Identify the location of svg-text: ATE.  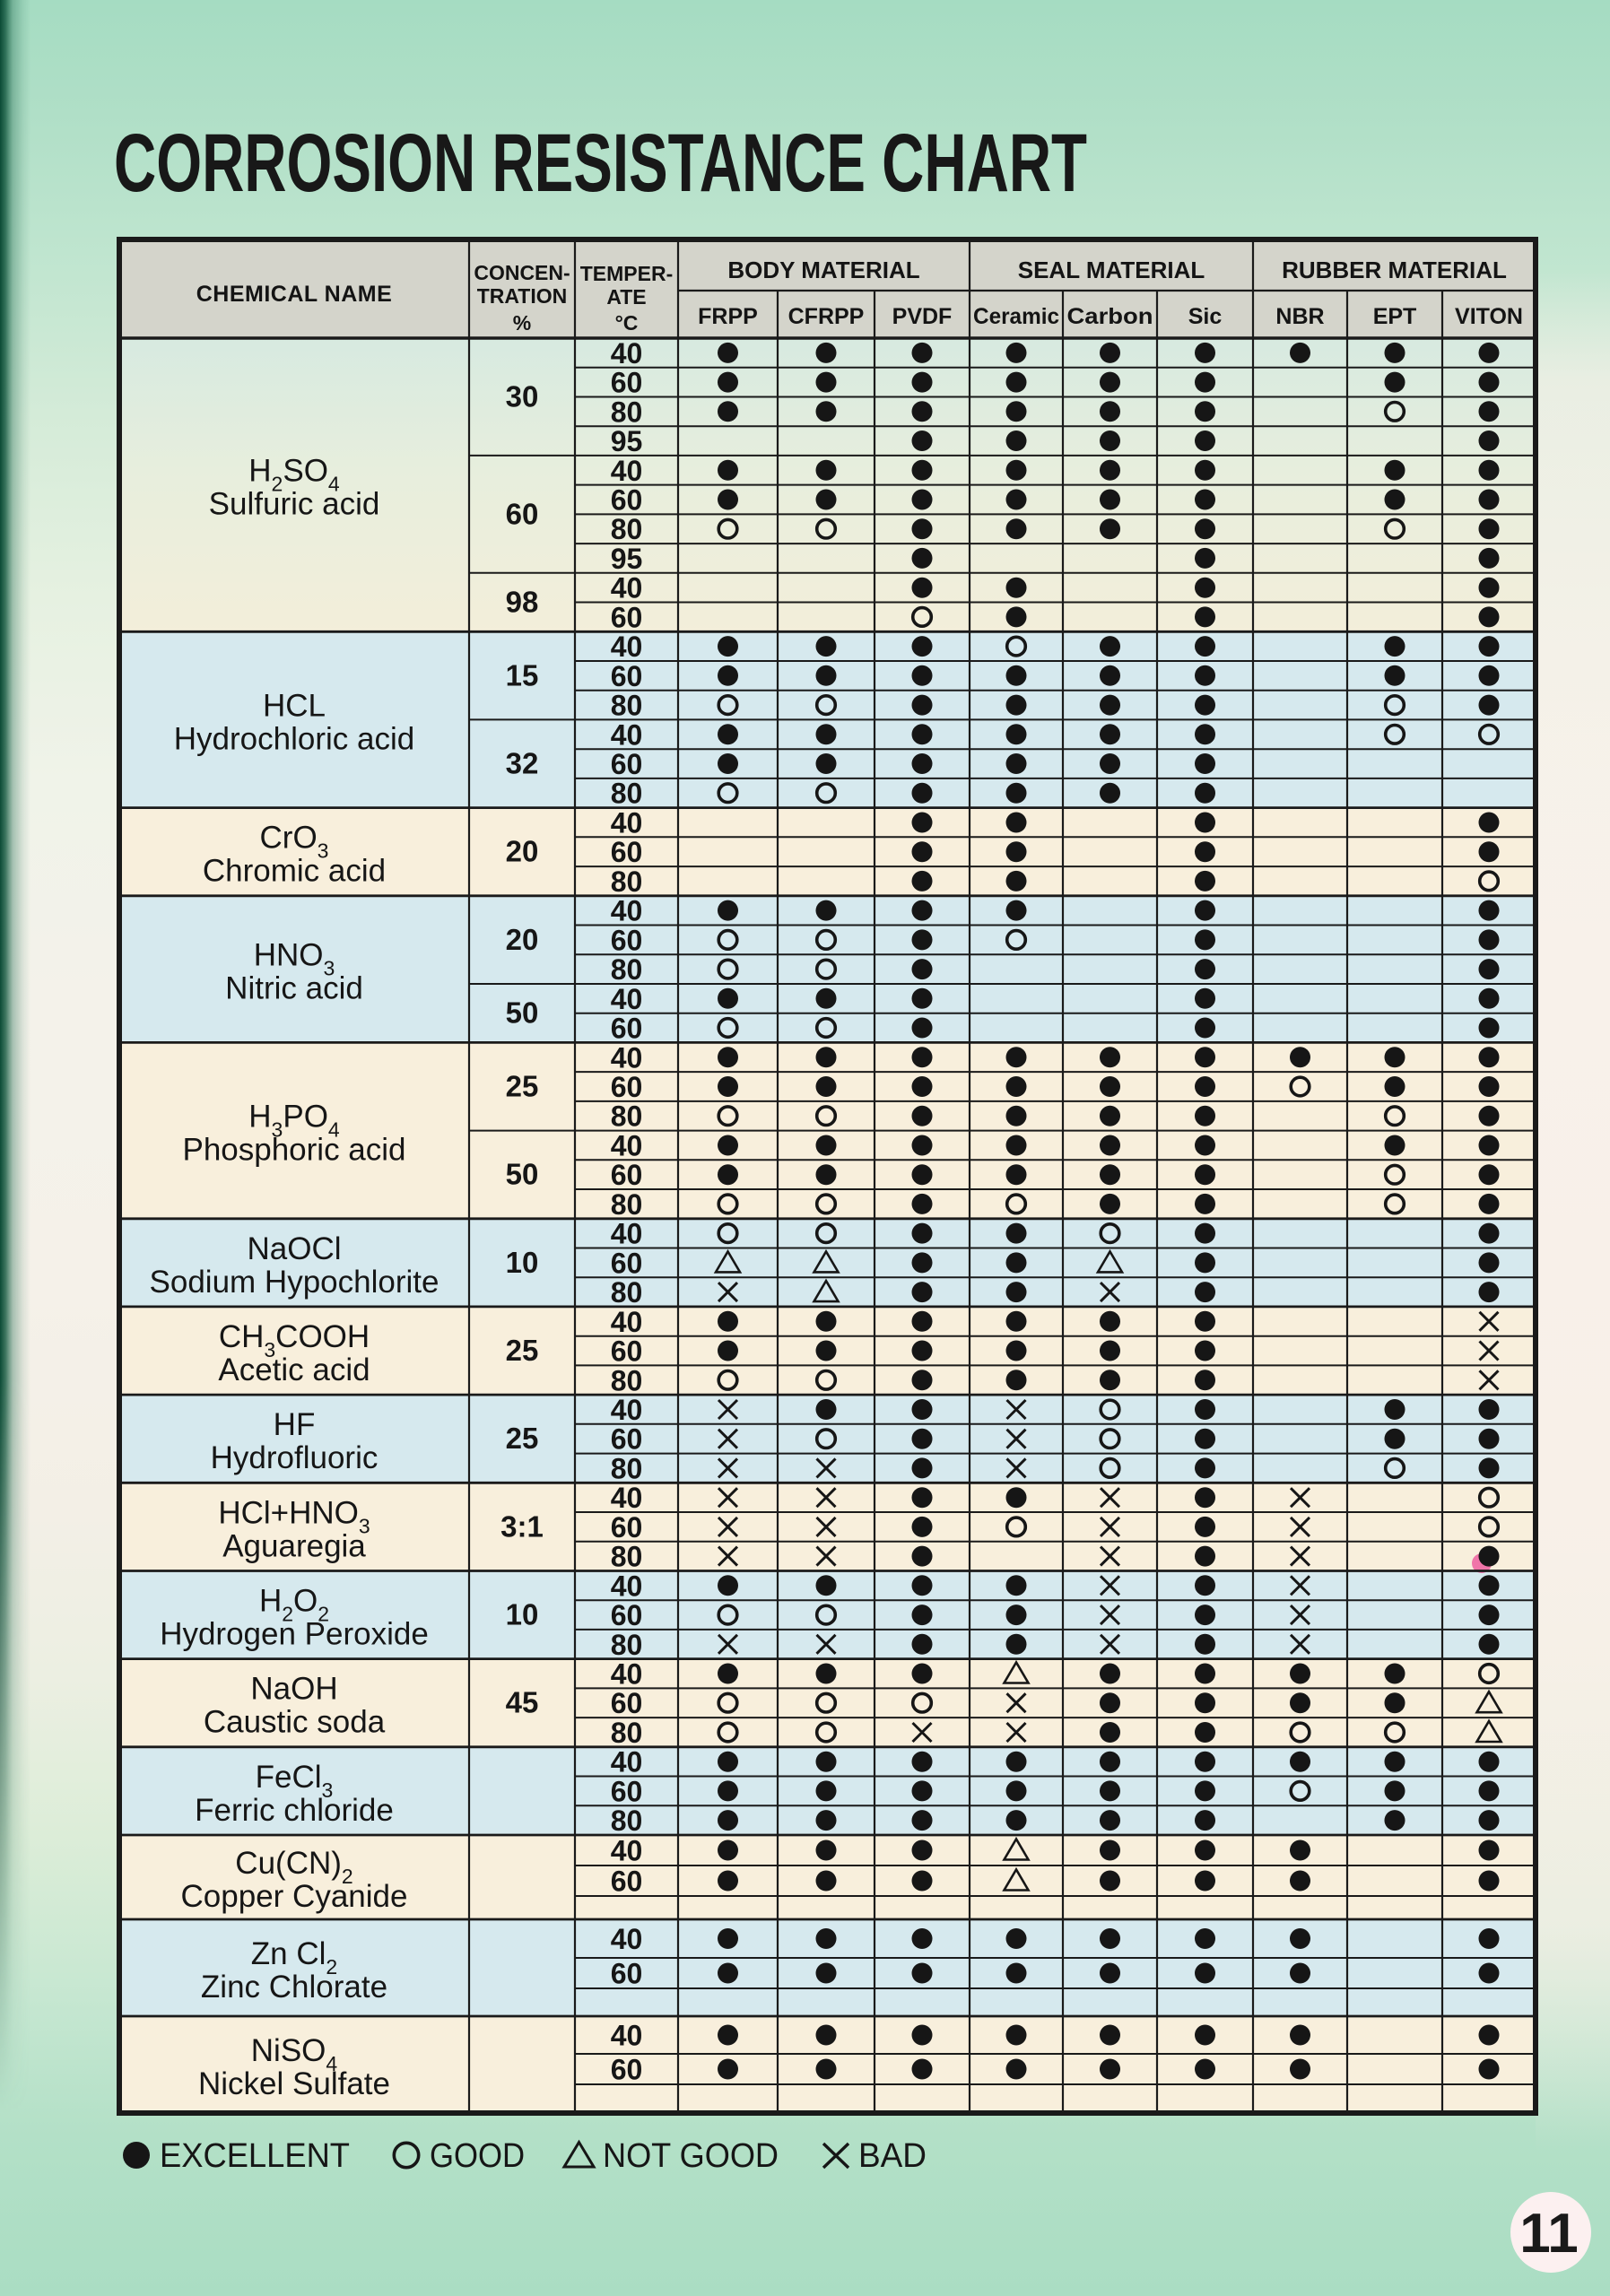
(626, 297).